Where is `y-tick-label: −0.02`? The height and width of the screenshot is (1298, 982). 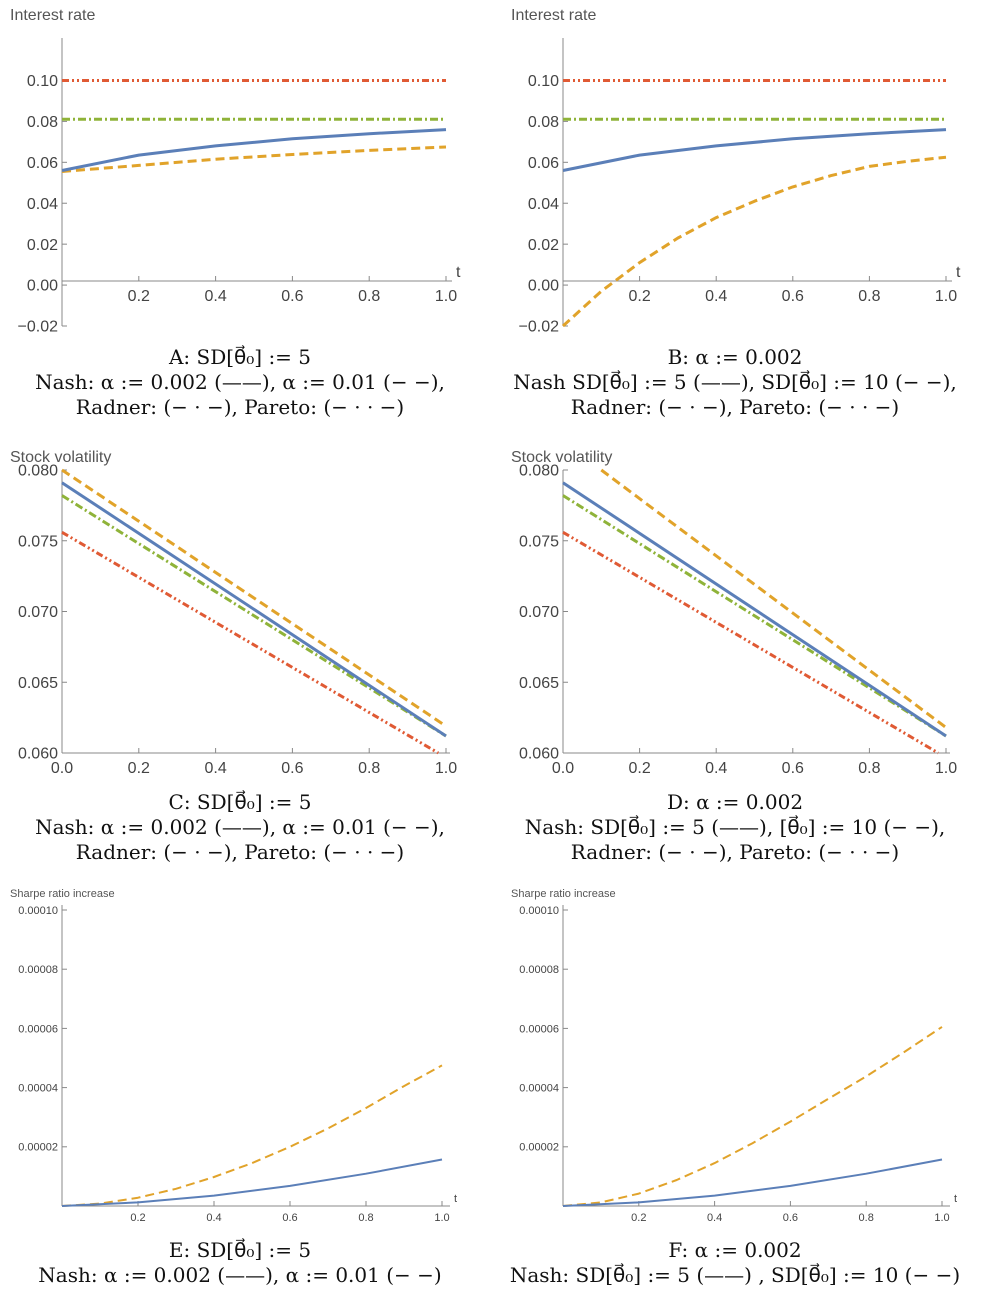 y-tick-label: −0.02 is located at coordinates (539, 327).